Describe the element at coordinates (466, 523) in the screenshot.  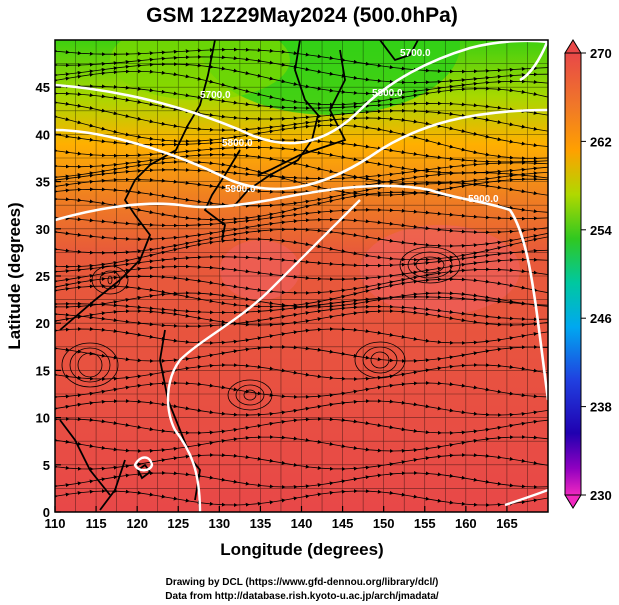
I see `x-tick-label: 160` at that location.